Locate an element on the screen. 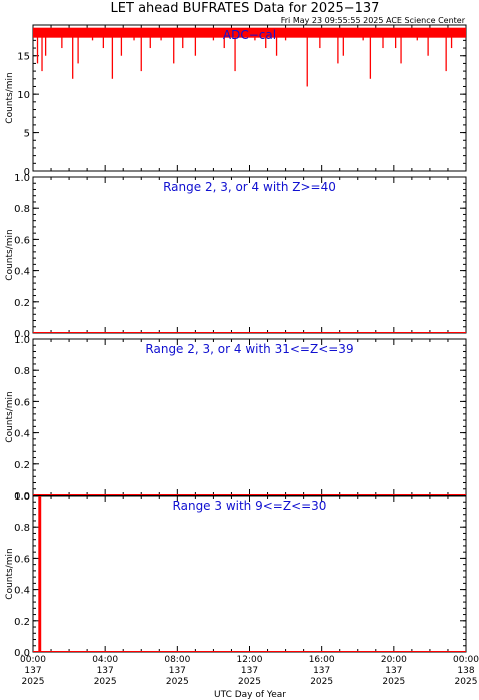 The width and height of the screenshot is (479, 700). baseline-band is located at coordinates (249, 32).